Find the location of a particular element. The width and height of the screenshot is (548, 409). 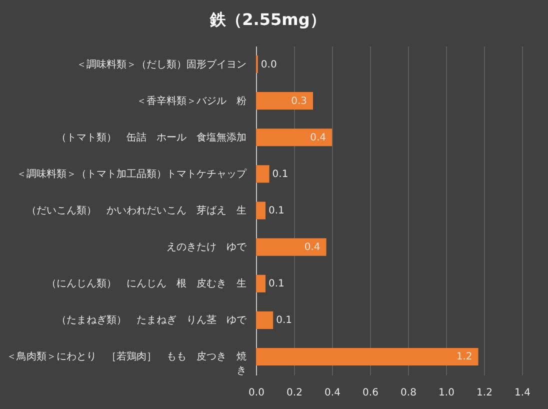

y-tick-label: ＜香辛料類＞バジル 粉 is located at coordinates (191, 100).